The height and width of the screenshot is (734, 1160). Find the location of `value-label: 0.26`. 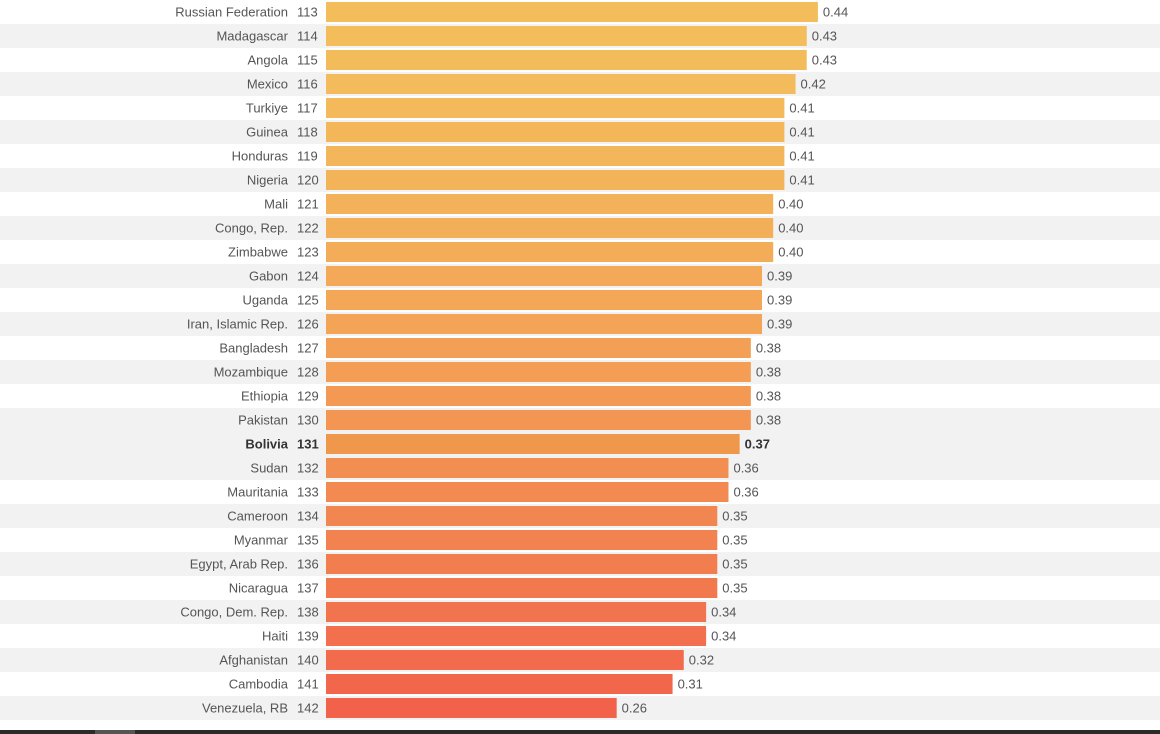

value-label: 0.26 is located at coordinates (634, 708).